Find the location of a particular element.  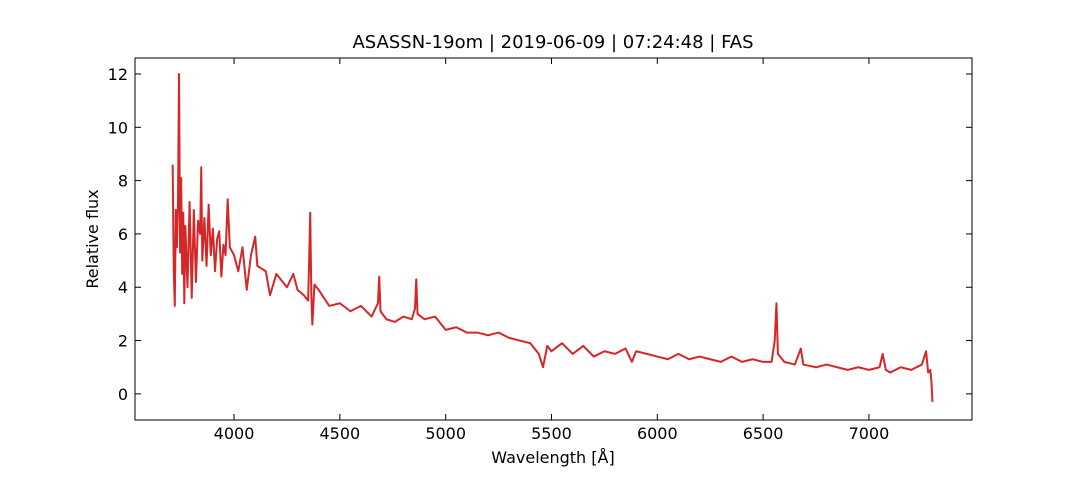

y-axis-label: Relative flux is located at coordinates (92, 238).